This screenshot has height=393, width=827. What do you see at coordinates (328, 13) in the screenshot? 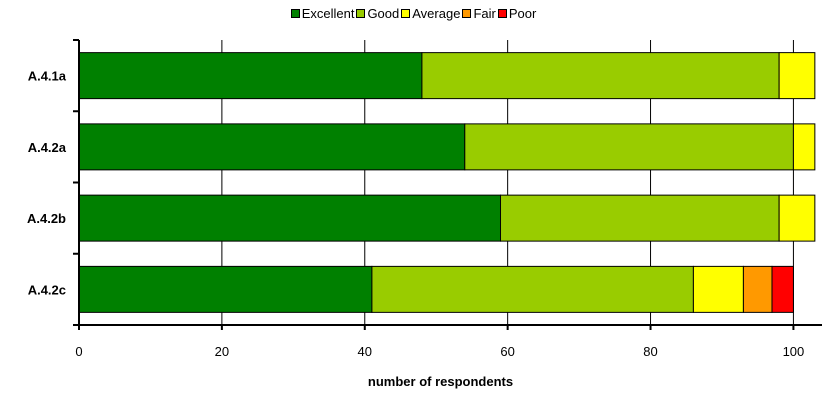
I see `legend-label: Excellent` at bounding box center [328, 13].